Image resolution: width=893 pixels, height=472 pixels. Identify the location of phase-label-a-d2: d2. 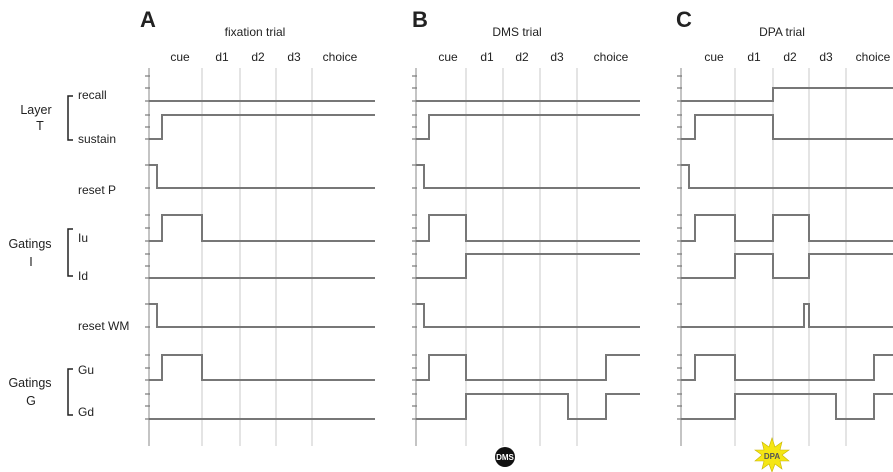
(258, 57).